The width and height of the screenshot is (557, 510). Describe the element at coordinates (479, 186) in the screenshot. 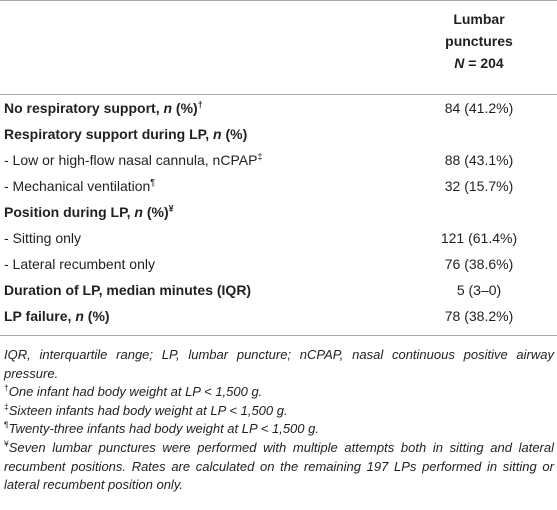

I see `row-value: 32 (15.7%)` at that location.